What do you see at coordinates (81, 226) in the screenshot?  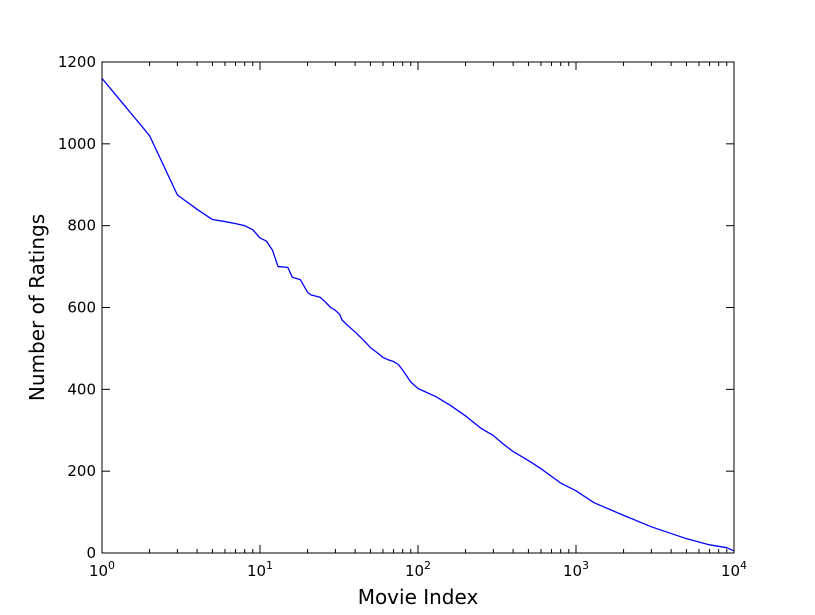 I see `y-tick-label: 800` at bounding box center [81, 226].